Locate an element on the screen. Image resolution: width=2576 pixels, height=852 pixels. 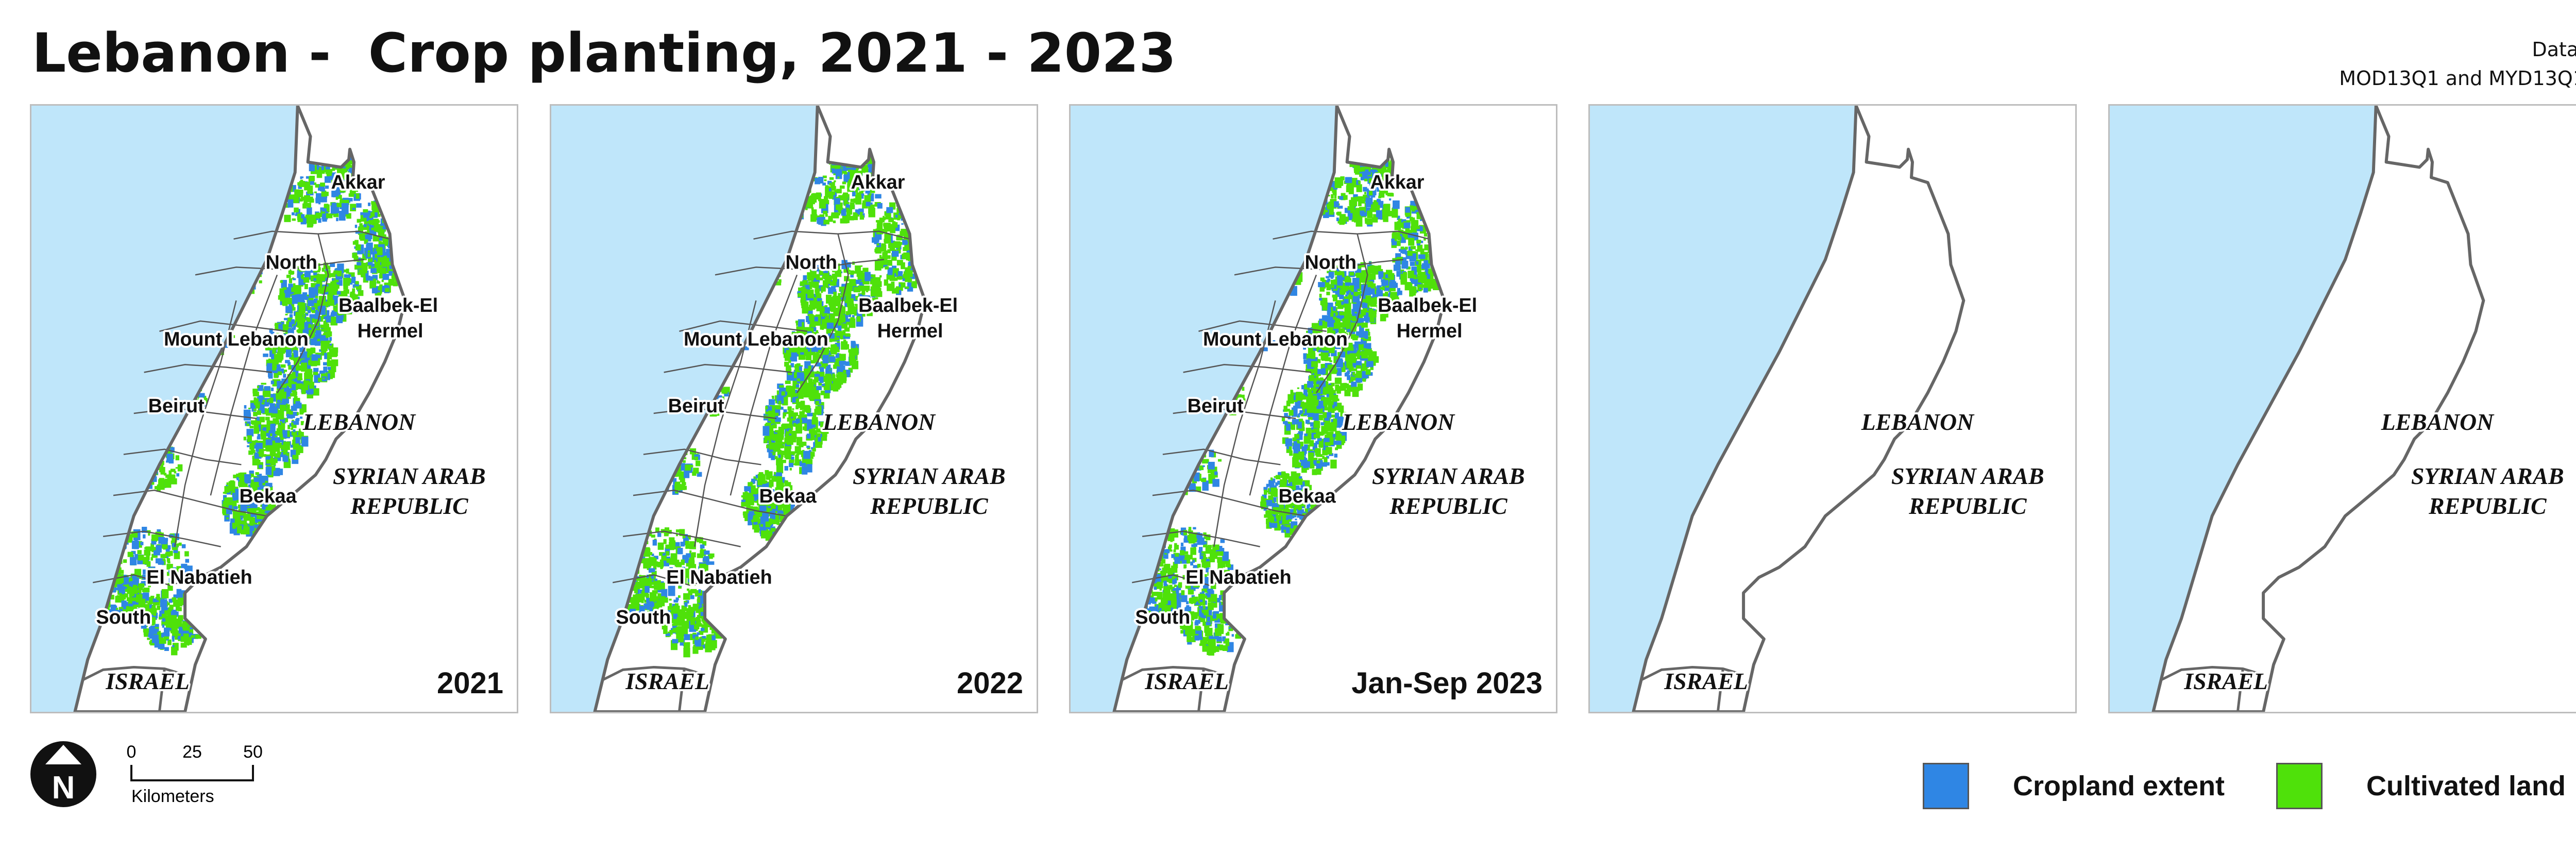
map-title: Lebanon - Crop planting, 2021 - 2023 is located at coordinates (604, 53).